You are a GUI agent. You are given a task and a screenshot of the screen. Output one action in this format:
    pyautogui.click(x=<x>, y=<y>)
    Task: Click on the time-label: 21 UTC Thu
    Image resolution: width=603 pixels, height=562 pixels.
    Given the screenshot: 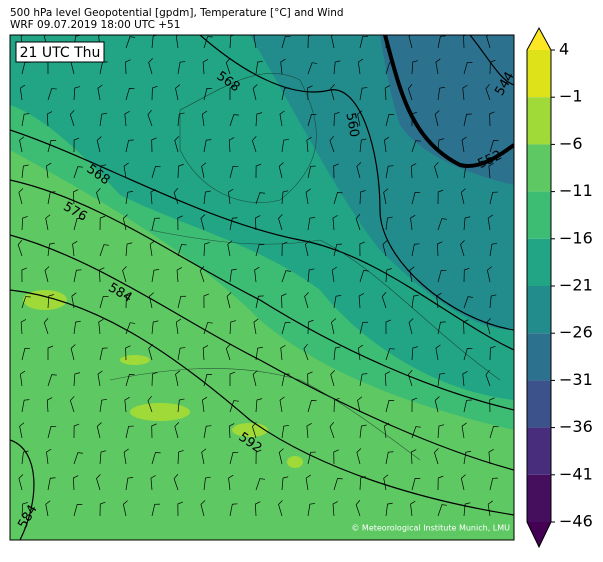 What is the action you would take?
    pyautogui.click(x=60, y=53)
    